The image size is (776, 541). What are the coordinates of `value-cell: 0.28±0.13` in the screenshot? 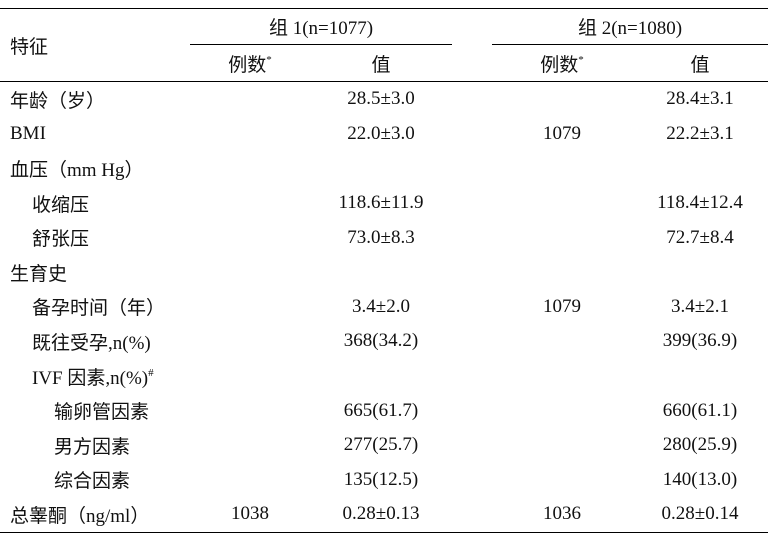 It's located at (381, 515).